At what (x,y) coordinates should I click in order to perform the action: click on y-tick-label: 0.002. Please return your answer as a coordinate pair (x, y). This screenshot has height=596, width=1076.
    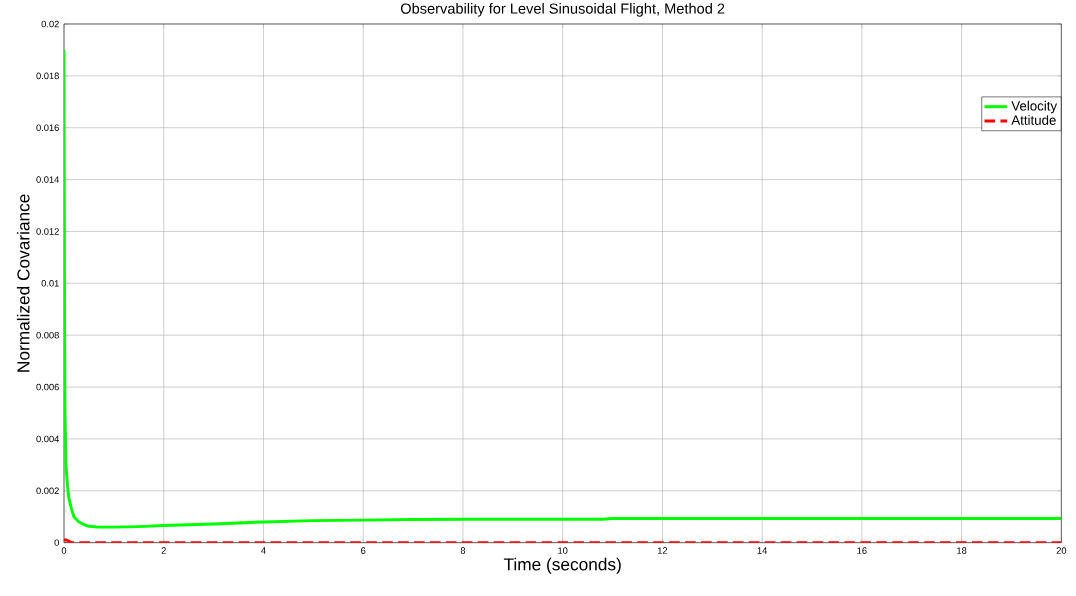
    Looking at the image, I should click on (47, 491).